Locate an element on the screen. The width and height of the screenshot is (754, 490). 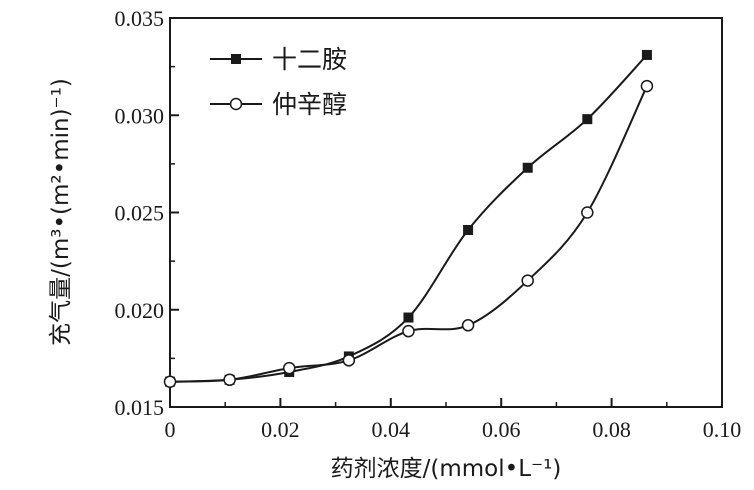
x-tick-label: 0 is located at coordinates (170, 429).